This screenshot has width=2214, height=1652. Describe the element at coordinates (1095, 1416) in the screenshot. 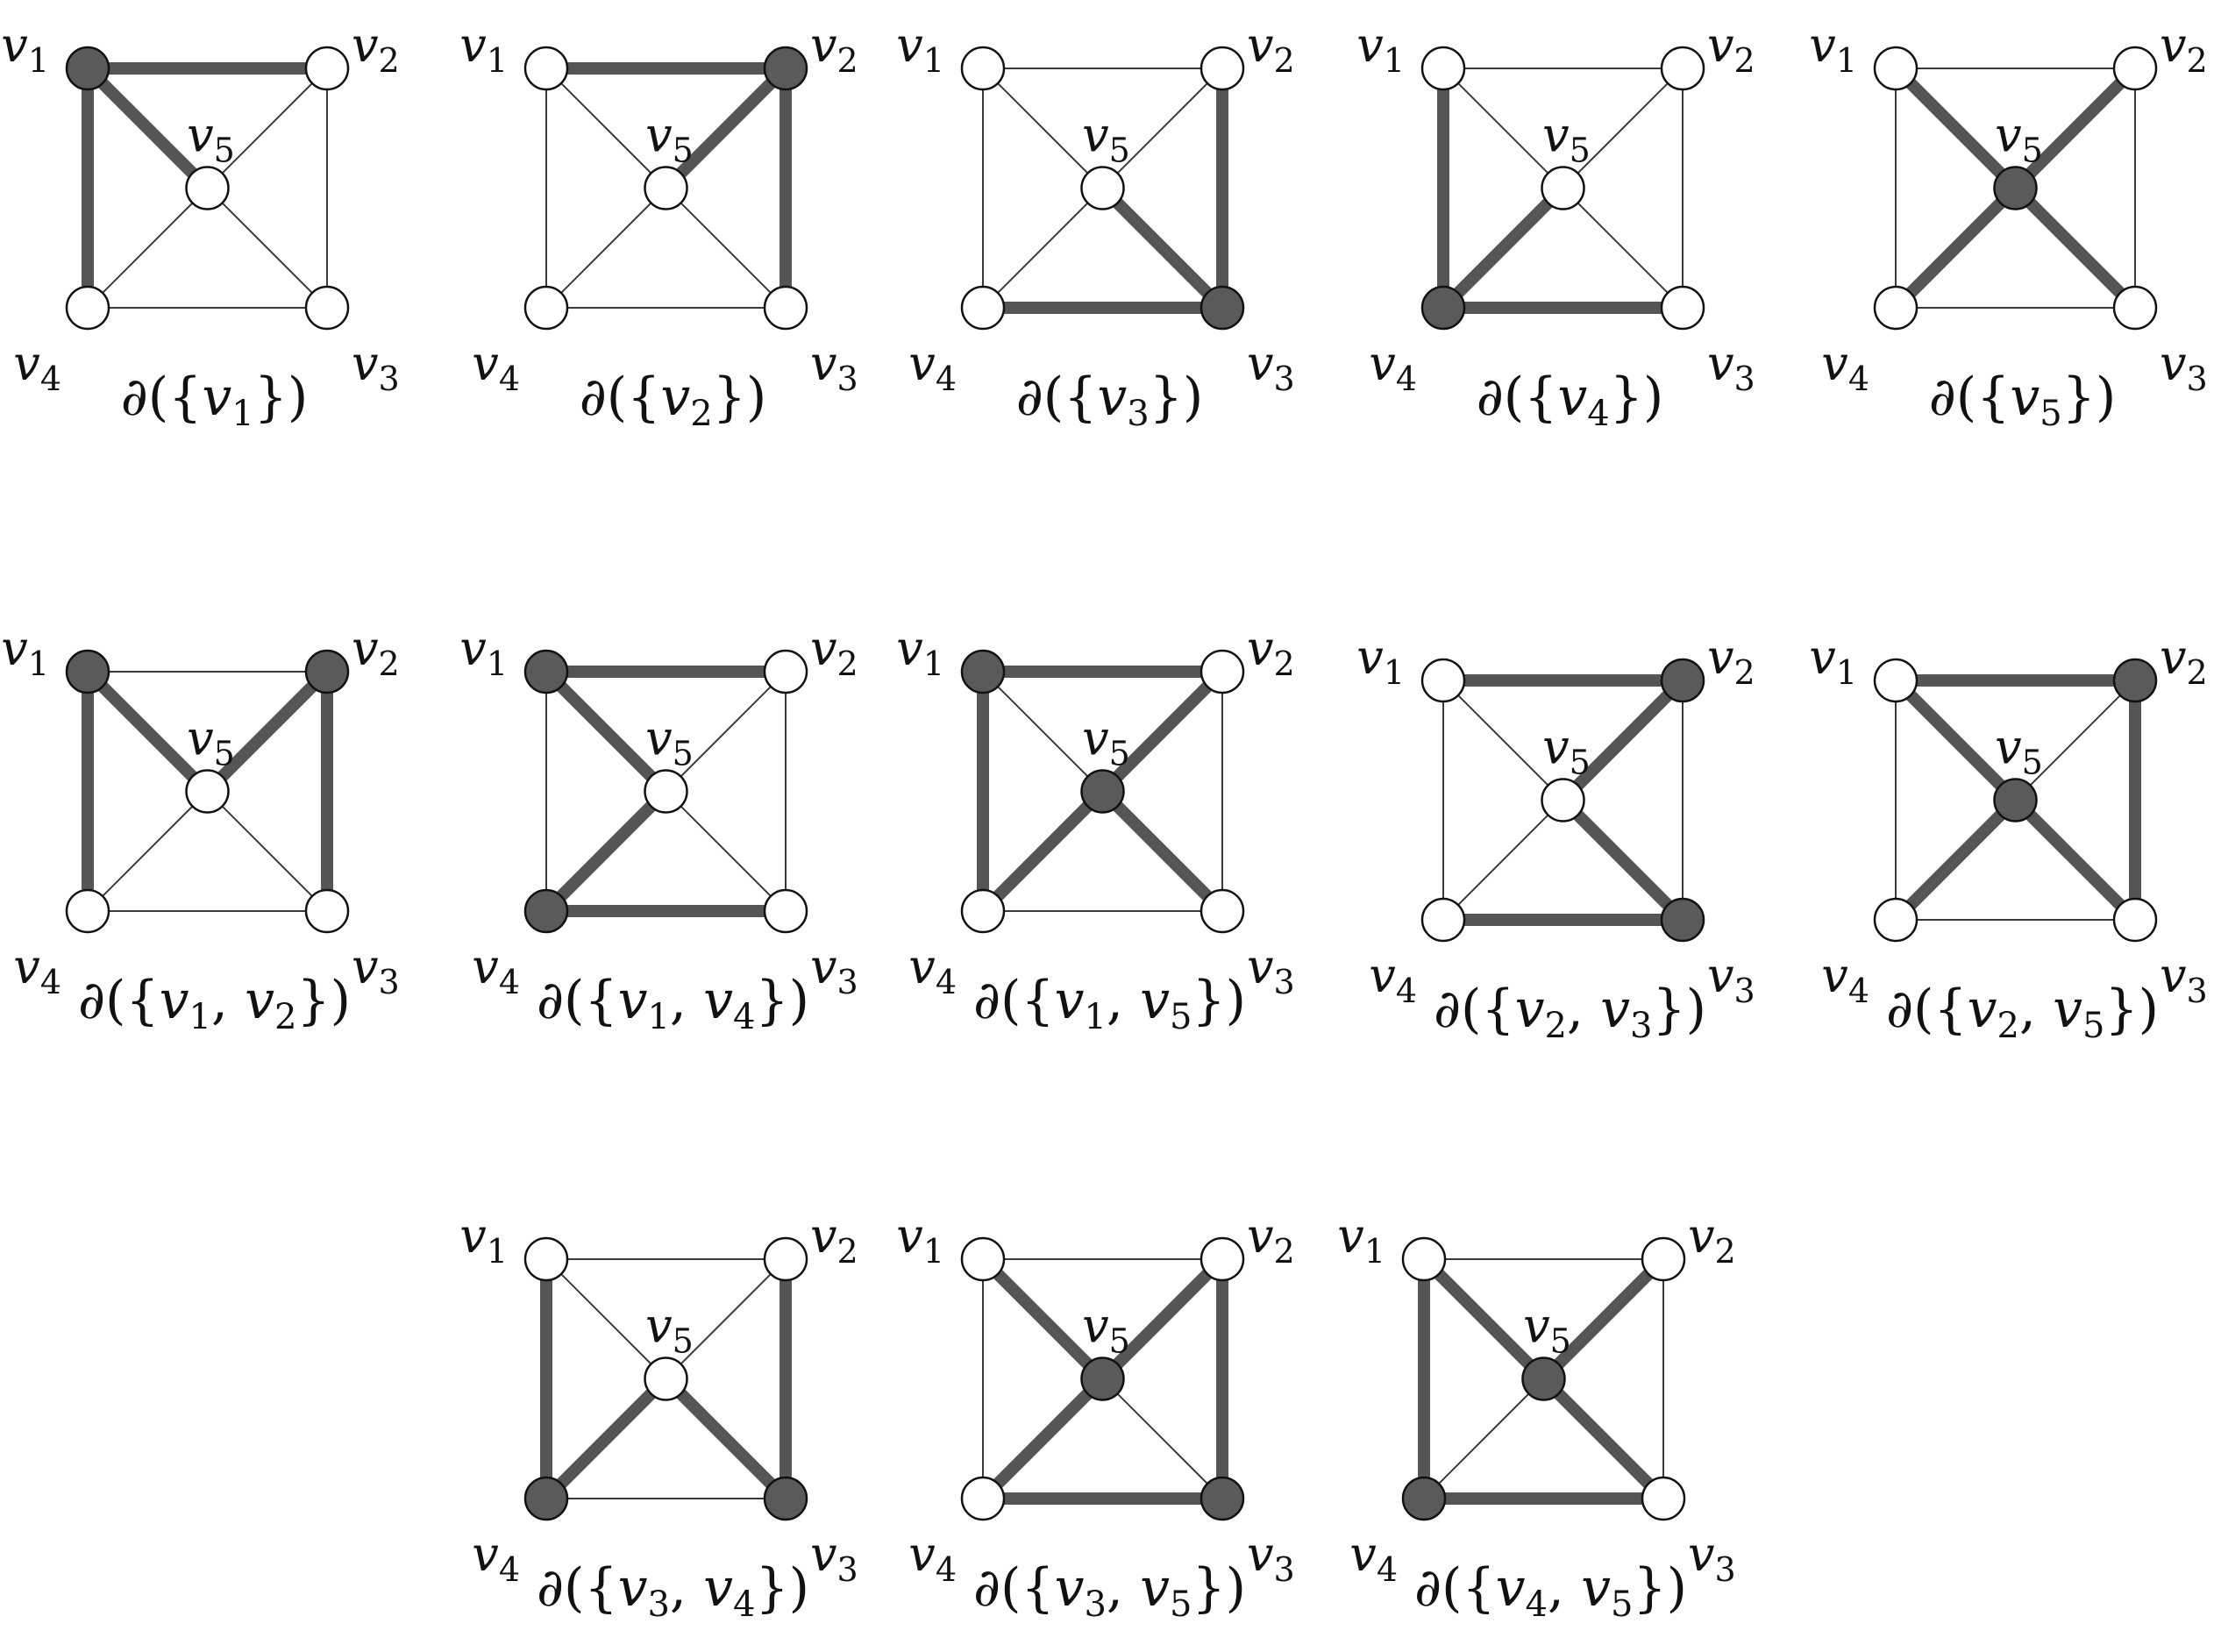

I see `panel-v3-v5: v1 v2v3v4v5∂({v3, v5})` at that location.